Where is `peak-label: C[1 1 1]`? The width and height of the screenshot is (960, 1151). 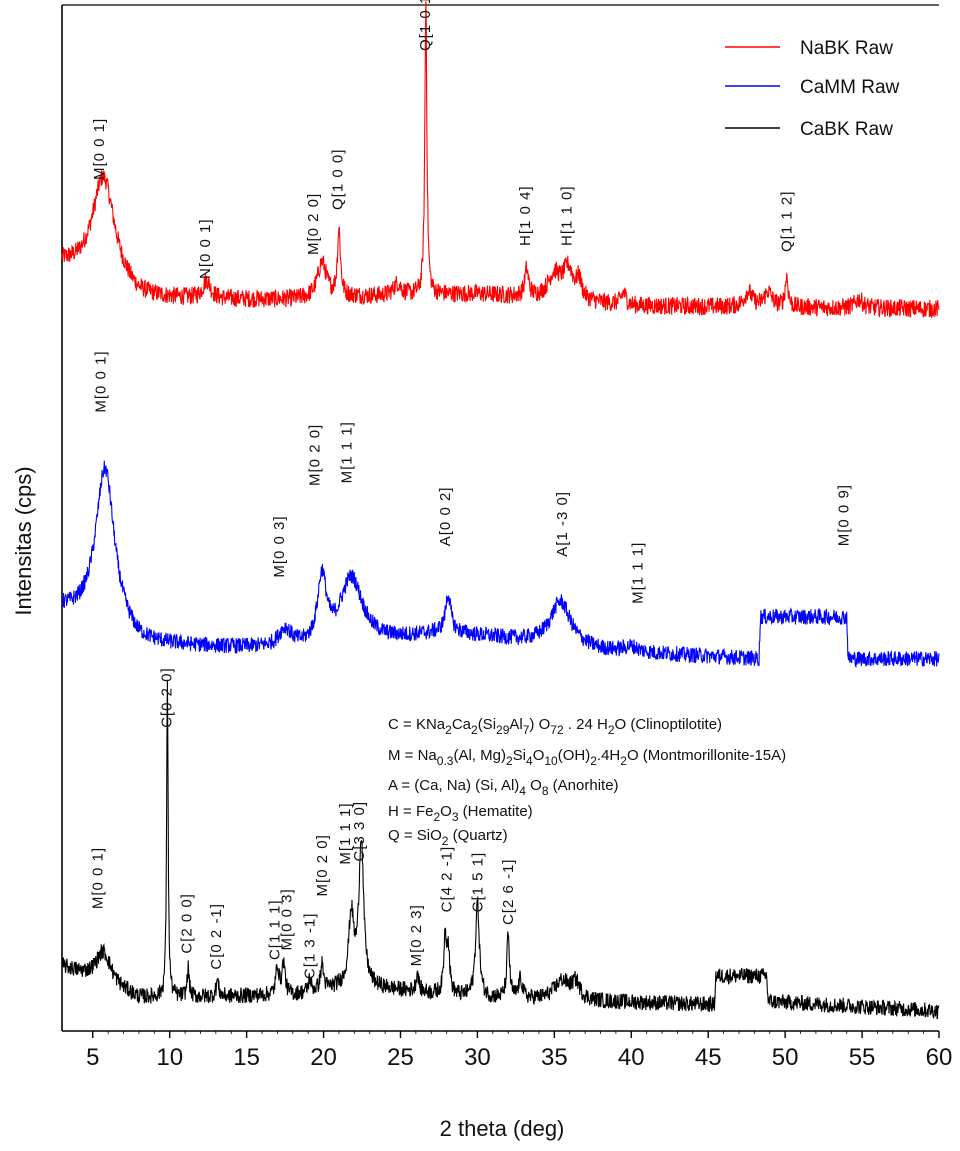
peak-label: C[1 1 1] is located at coordinates (274, 930).